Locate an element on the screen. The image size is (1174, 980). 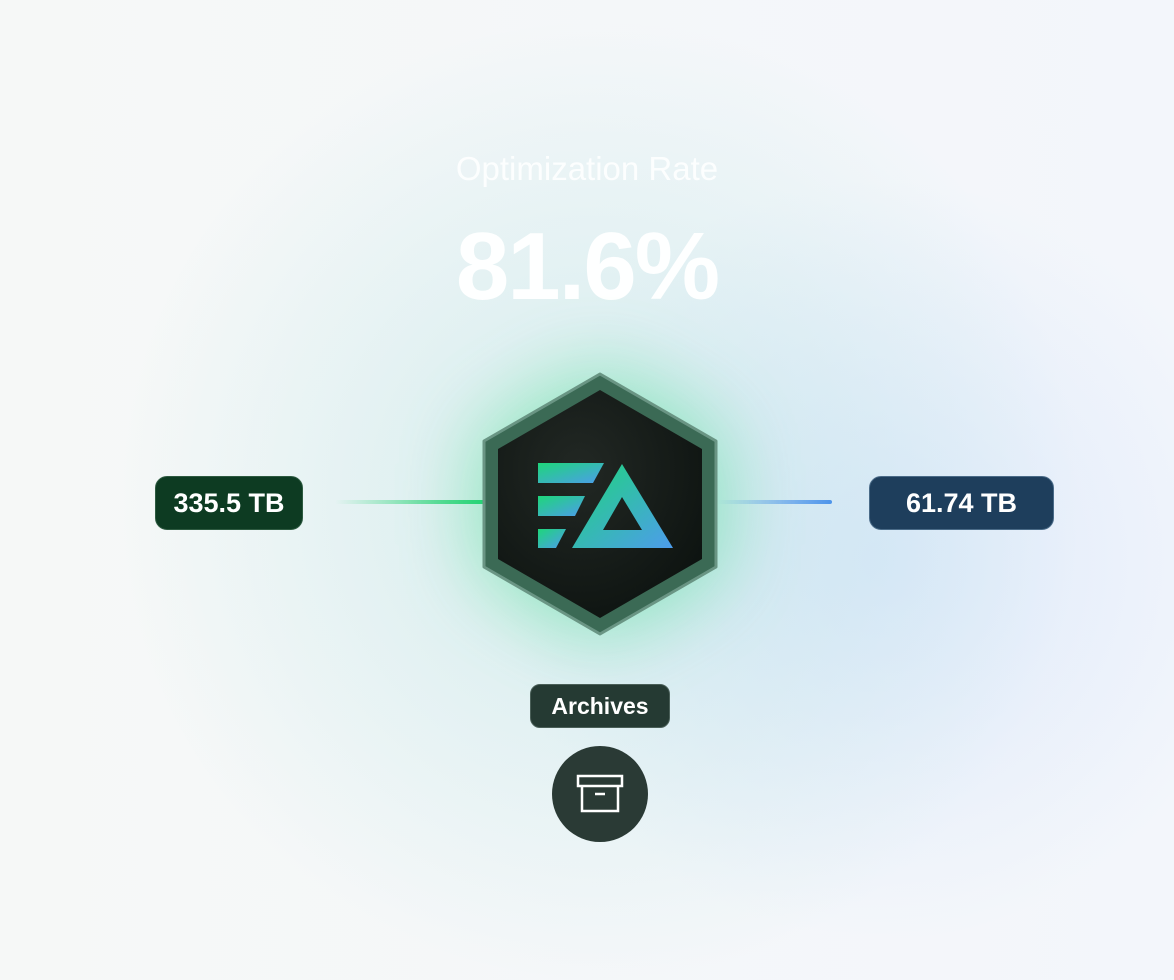
archive-button is located at coordinates (600, 794).